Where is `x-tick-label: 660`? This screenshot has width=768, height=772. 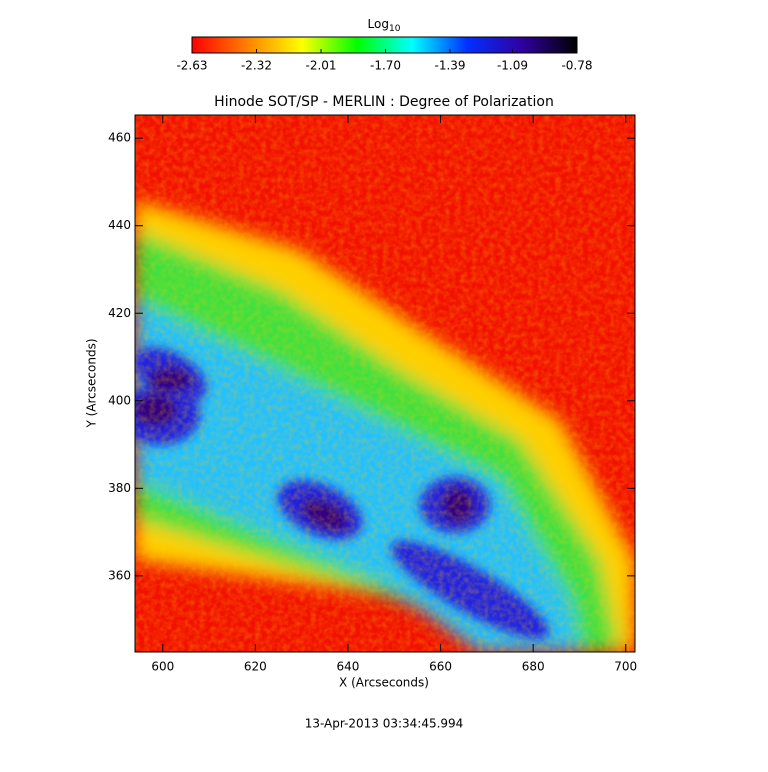
x-tick-label: 660 is located at coordinates (440, 667).